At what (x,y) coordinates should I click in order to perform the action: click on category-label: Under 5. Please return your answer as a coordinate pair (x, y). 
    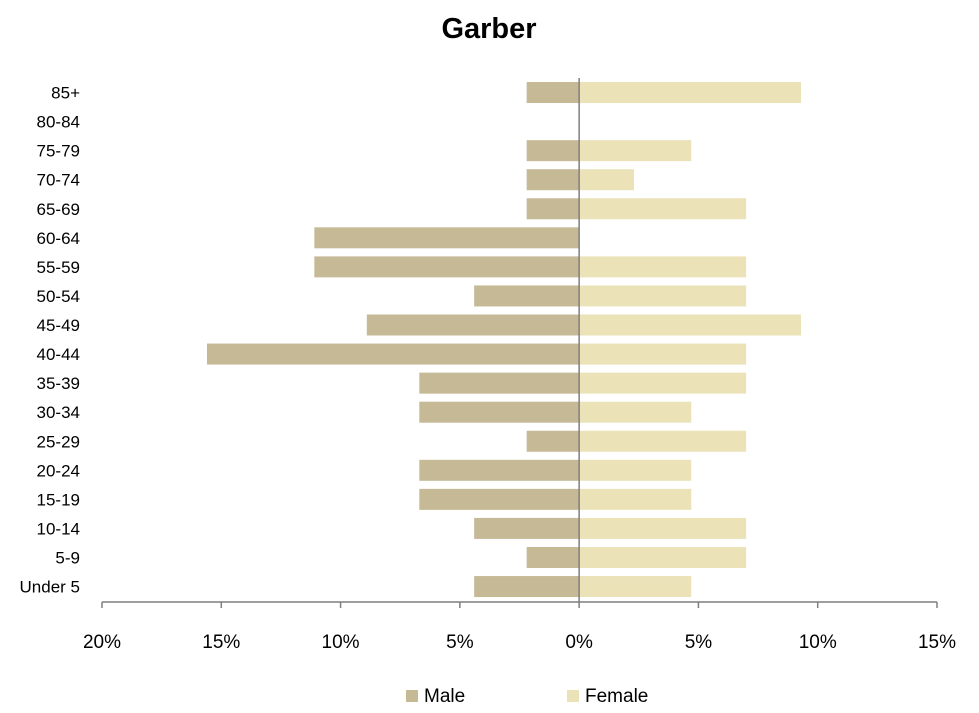
    Looking at the image, I should click on (50, 587).